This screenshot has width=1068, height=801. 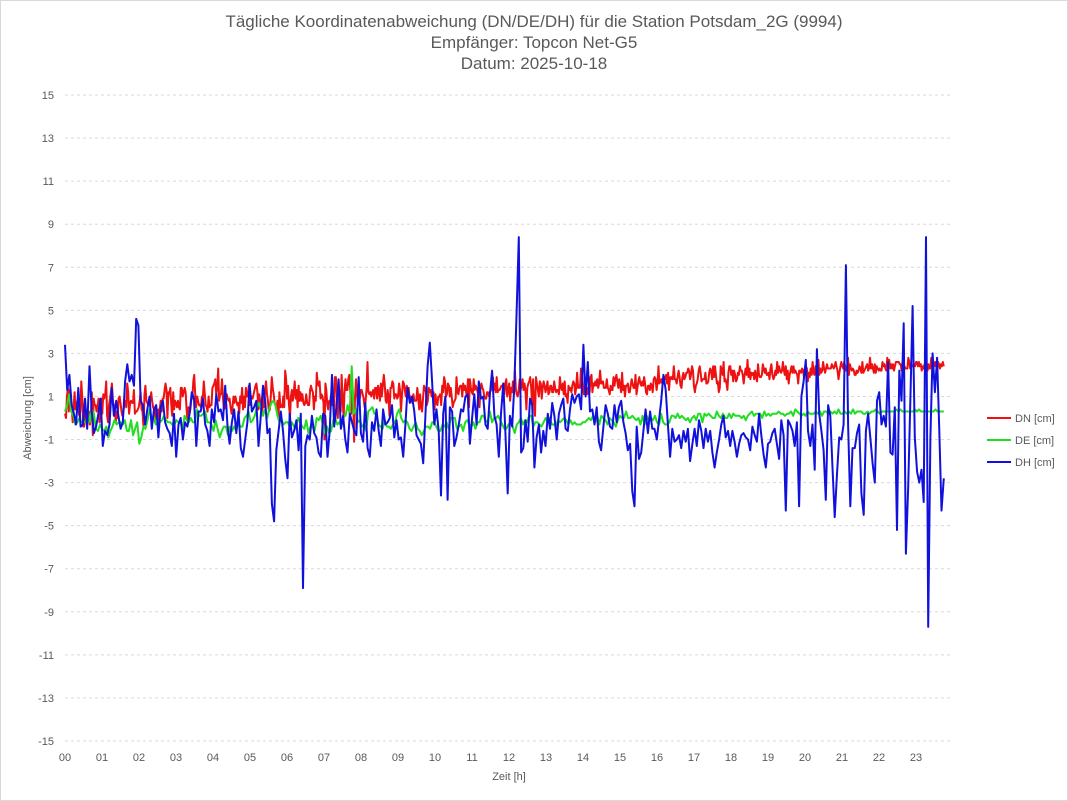 What do you see at coordinates (176, 758) in the screenshot?
I see `x-tick-label: 03` at bounding box center [176, 758].